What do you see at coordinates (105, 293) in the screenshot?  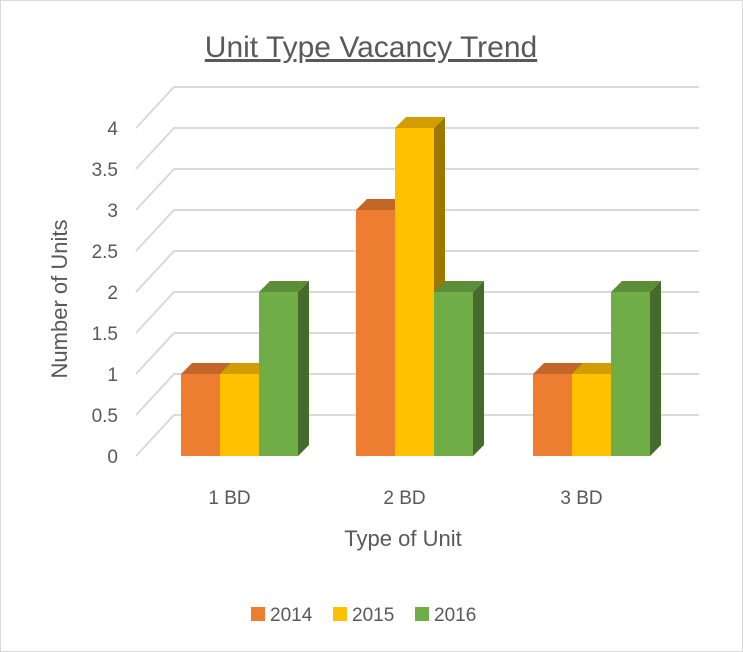 I see `y-axis-ticks: 0 0.5 1 1.5 2 2.5 3 3.5 4` at bounding box center [105, 293].